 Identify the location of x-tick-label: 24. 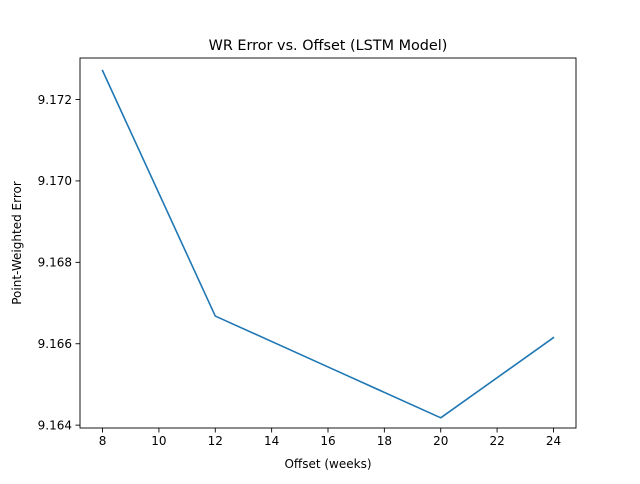
(553, 441).